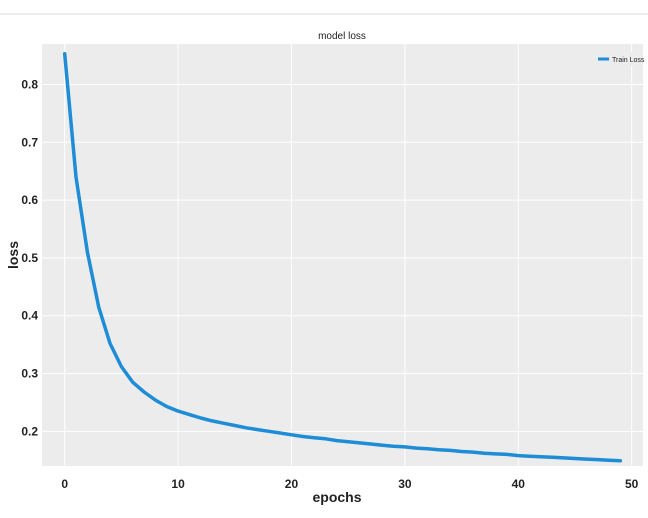 The height and width of the screenshot is (518, 648). Describe the element at coordinates (29, 142) in the screenshot. I see `y-tick-label: 0.7` at that location.